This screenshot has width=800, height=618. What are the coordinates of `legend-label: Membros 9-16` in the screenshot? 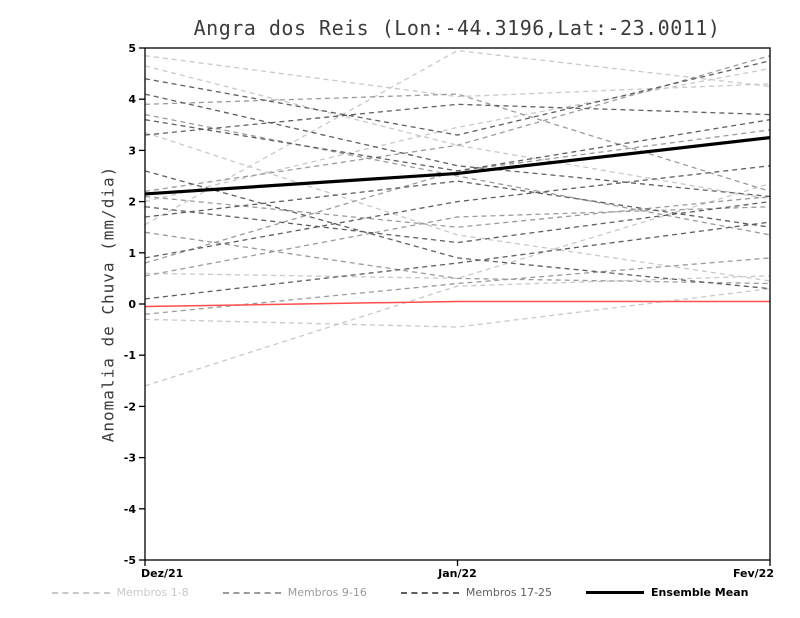 It's located at (327, 592).